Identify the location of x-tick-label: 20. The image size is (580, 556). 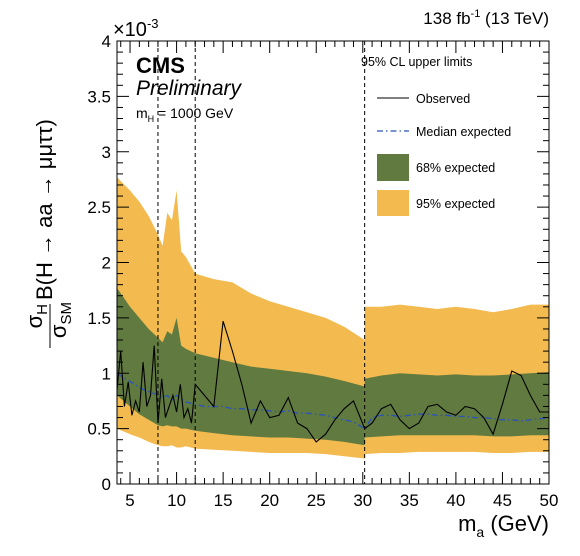
(269, 500).